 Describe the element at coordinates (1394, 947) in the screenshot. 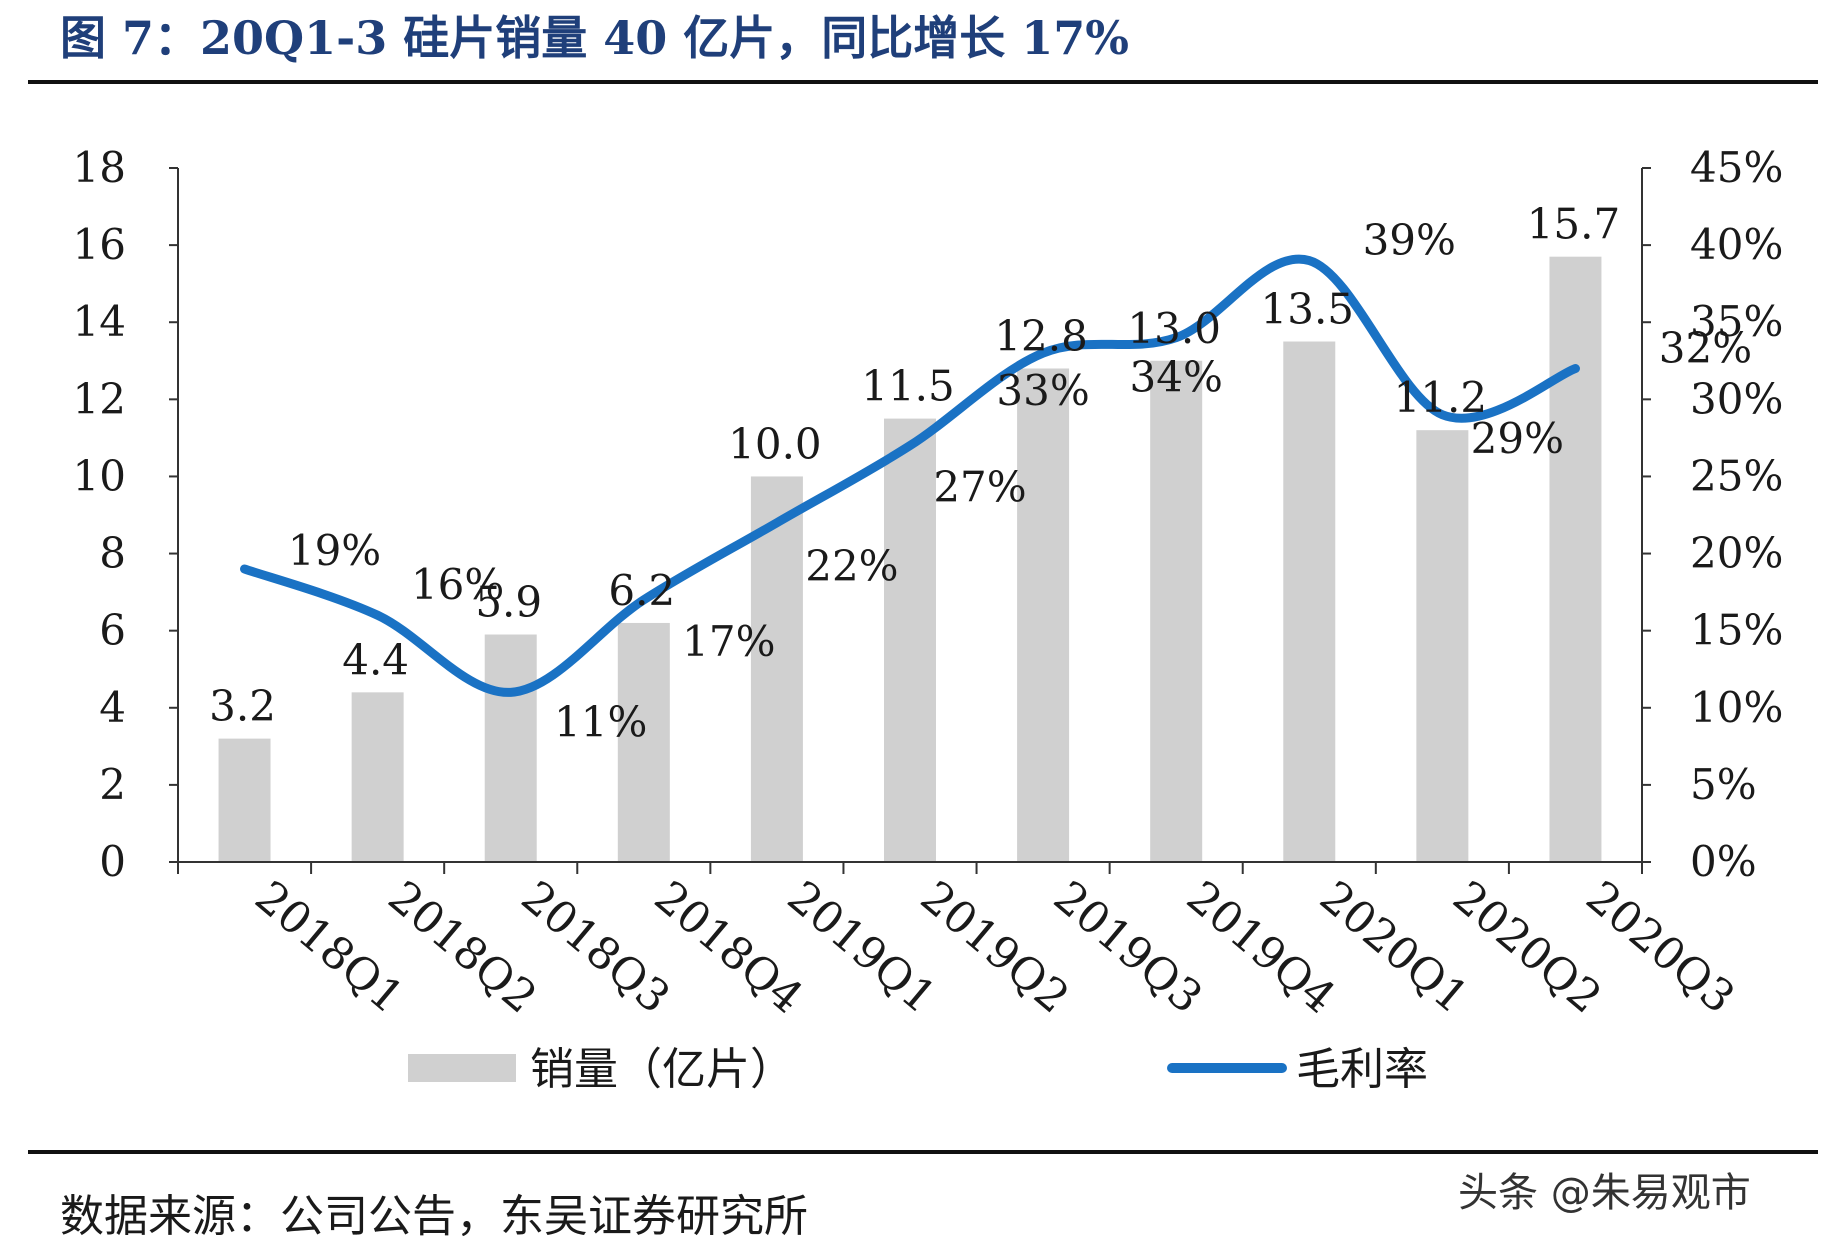

I see `x-tick-label: 2020Q1` at that location.